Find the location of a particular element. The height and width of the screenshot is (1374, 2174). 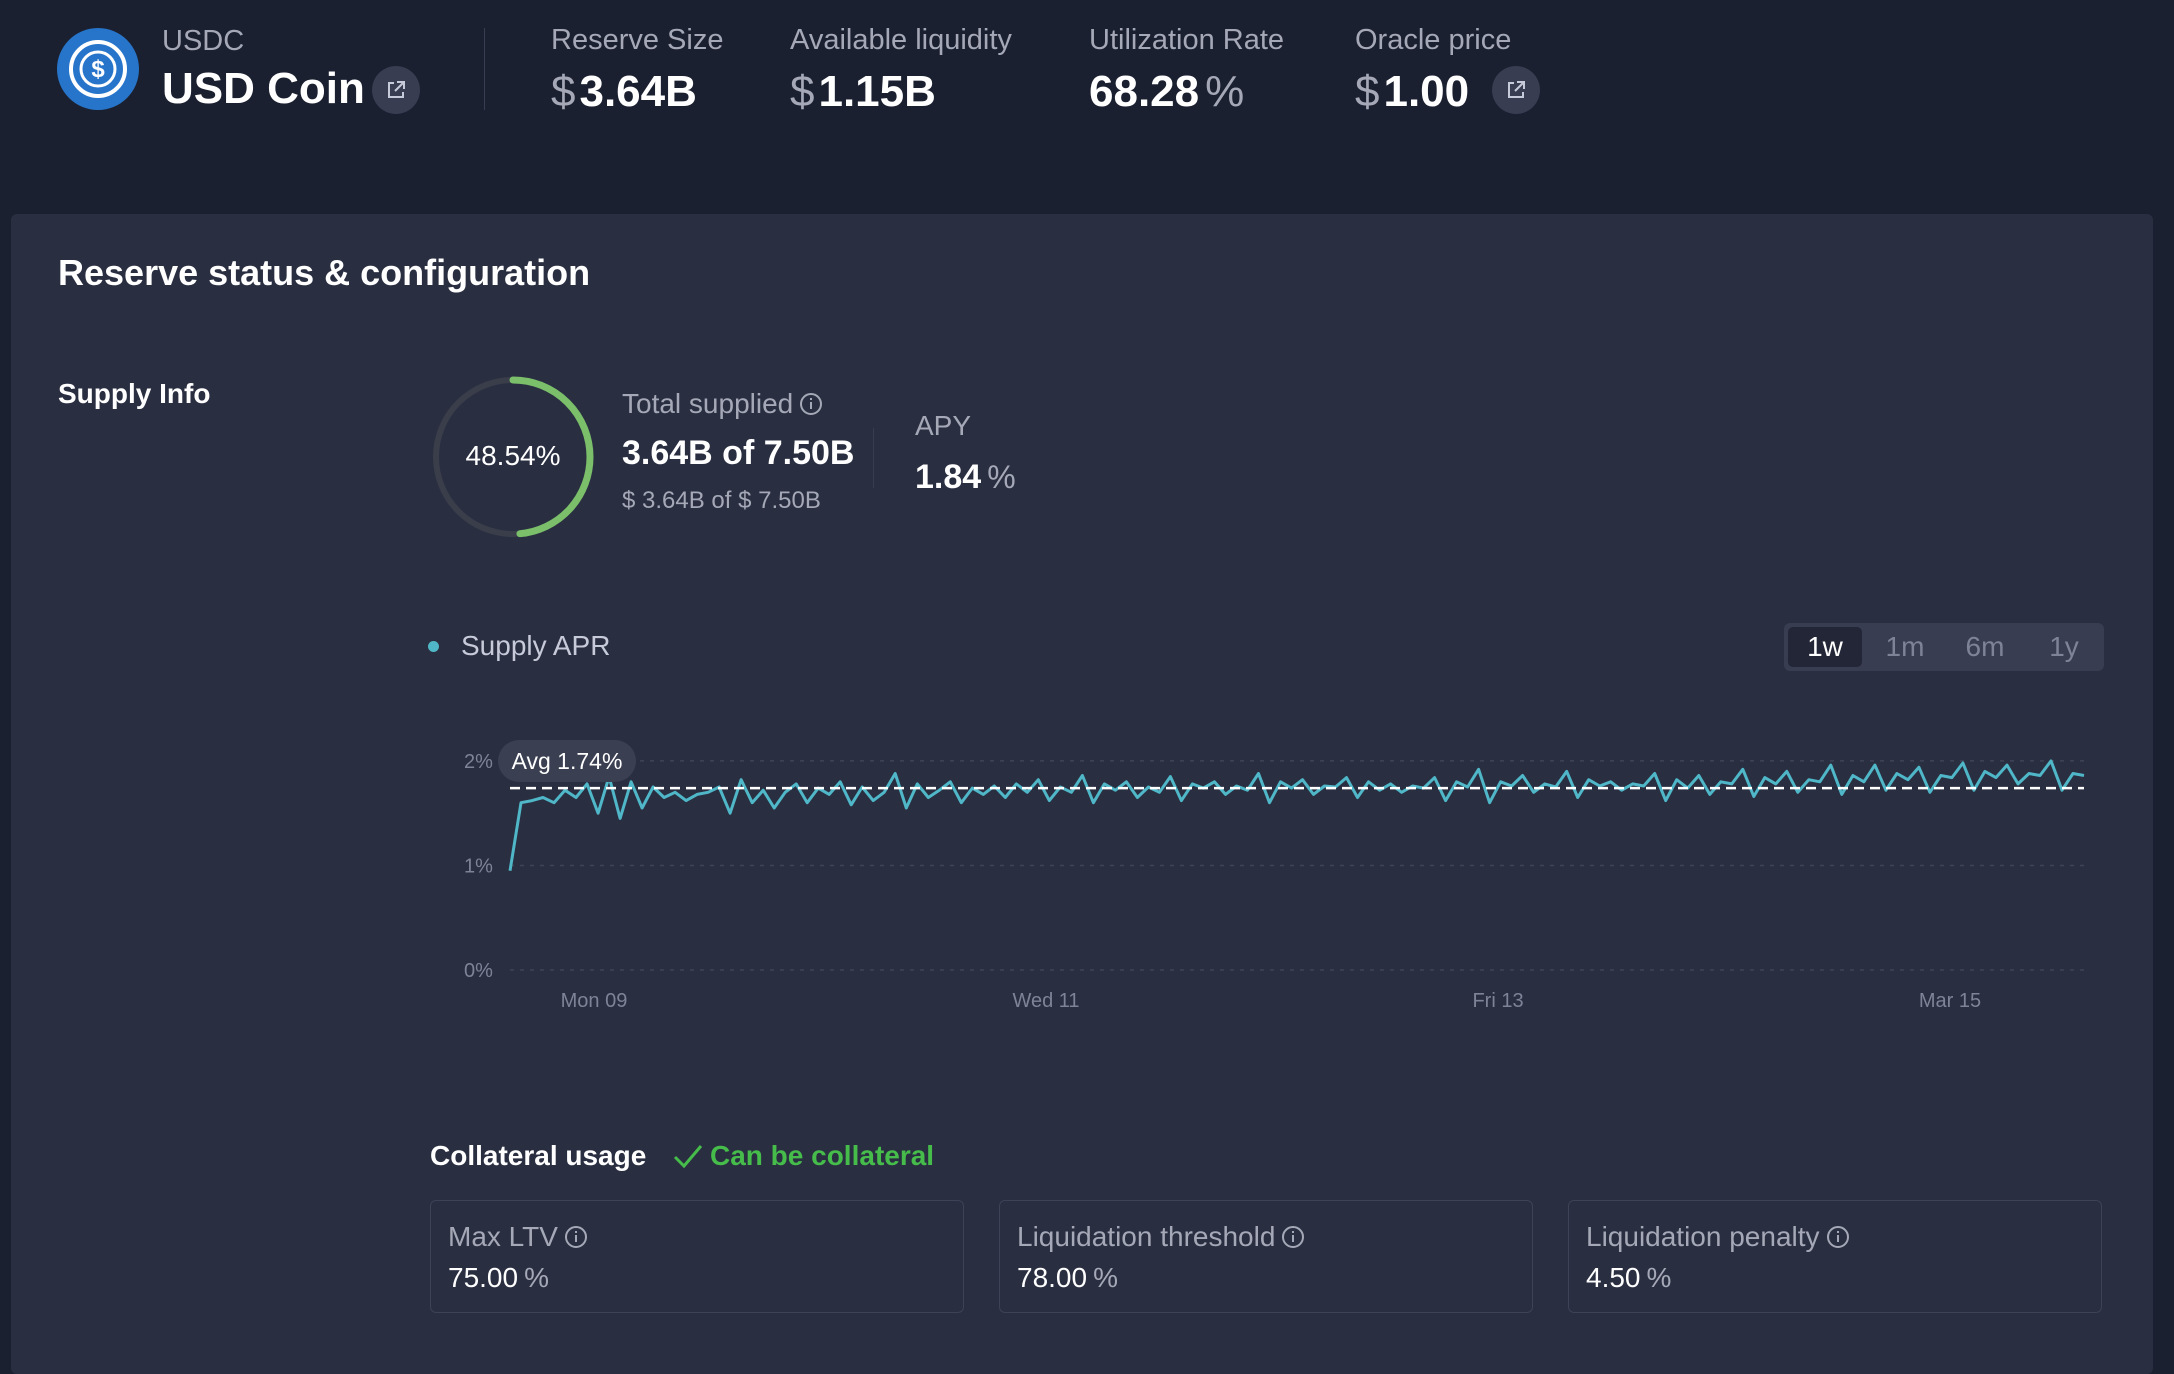

max-ltv-label: Max LTV is located at coordinates (503, 1236).